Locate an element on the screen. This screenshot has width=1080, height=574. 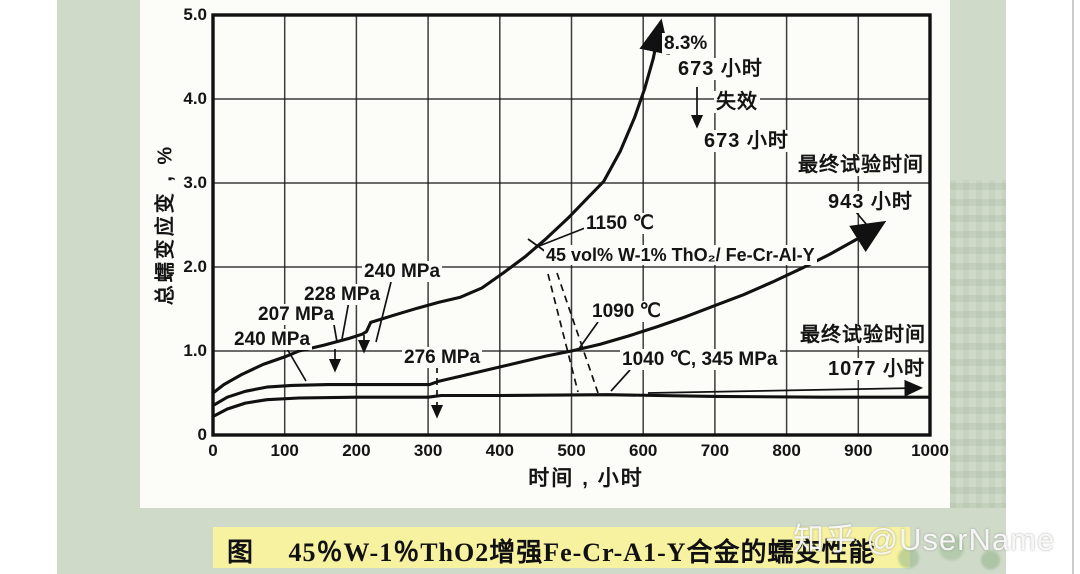
y-tick-label: 1.0 is located at coordinates (195, 350).